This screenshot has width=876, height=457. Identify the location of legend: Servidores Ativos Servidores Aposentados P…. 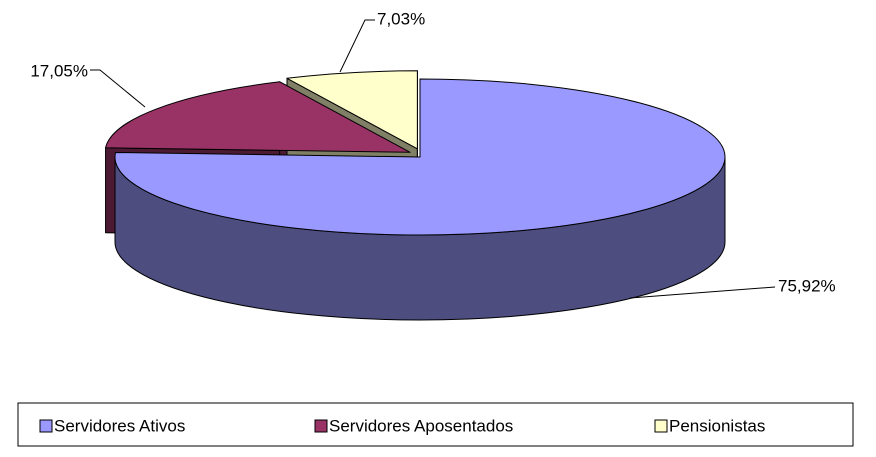
(402, 425).